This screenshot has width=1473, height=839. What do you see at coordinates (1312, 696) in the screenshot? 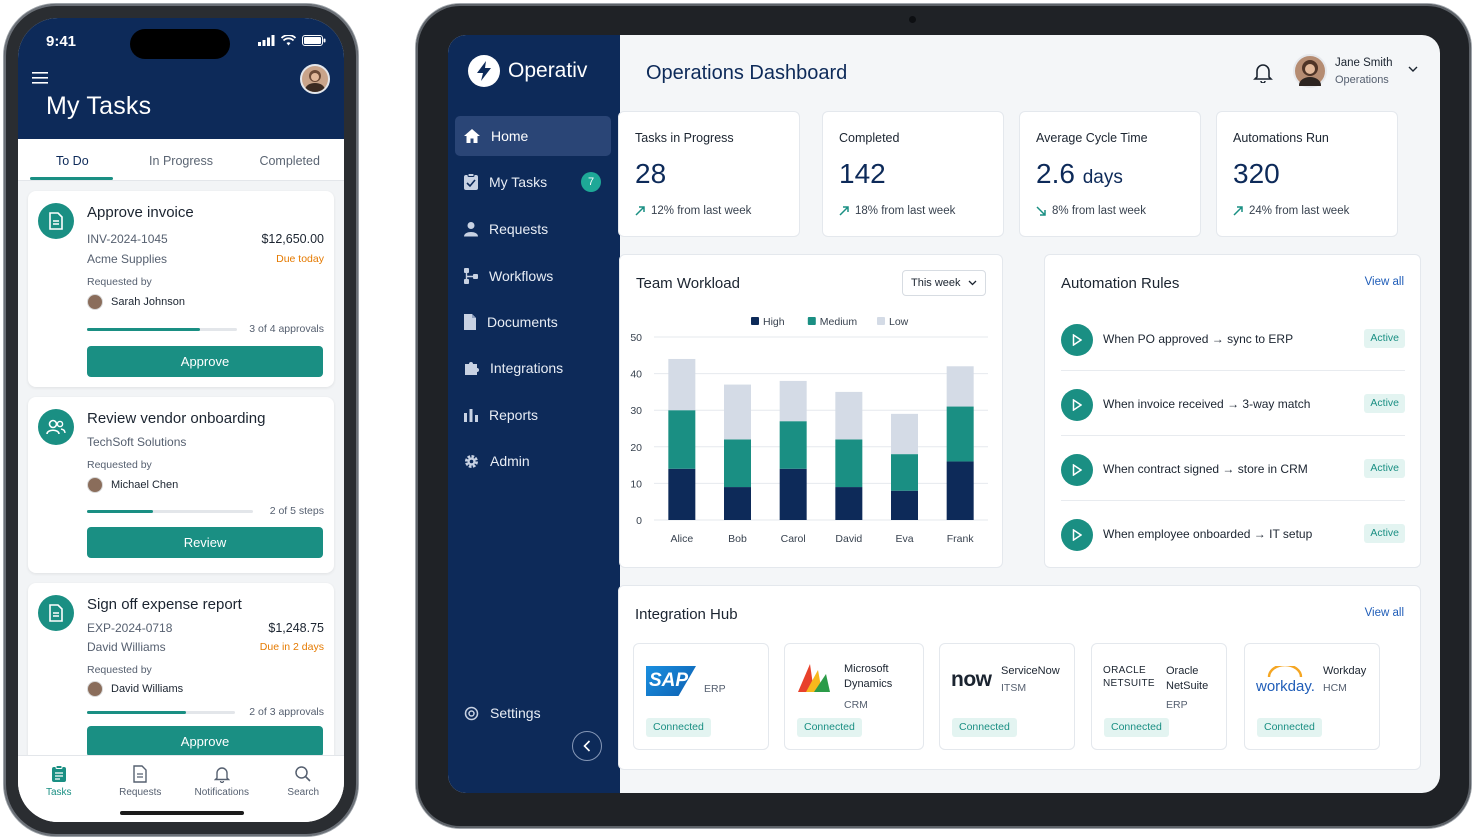
I see `integration-card-workday: workday. Workday HCM Connected` at bounding box center [1312, 696].